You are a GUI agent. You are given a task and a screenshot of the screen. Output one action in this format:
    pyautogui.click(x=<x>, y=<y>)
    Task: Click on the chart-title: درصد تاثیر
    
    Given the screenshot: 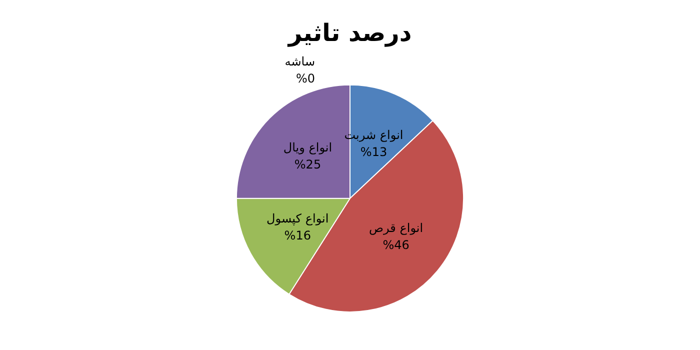 What is the action you would take?
    pyautogui.click(x=349, y=33)
    